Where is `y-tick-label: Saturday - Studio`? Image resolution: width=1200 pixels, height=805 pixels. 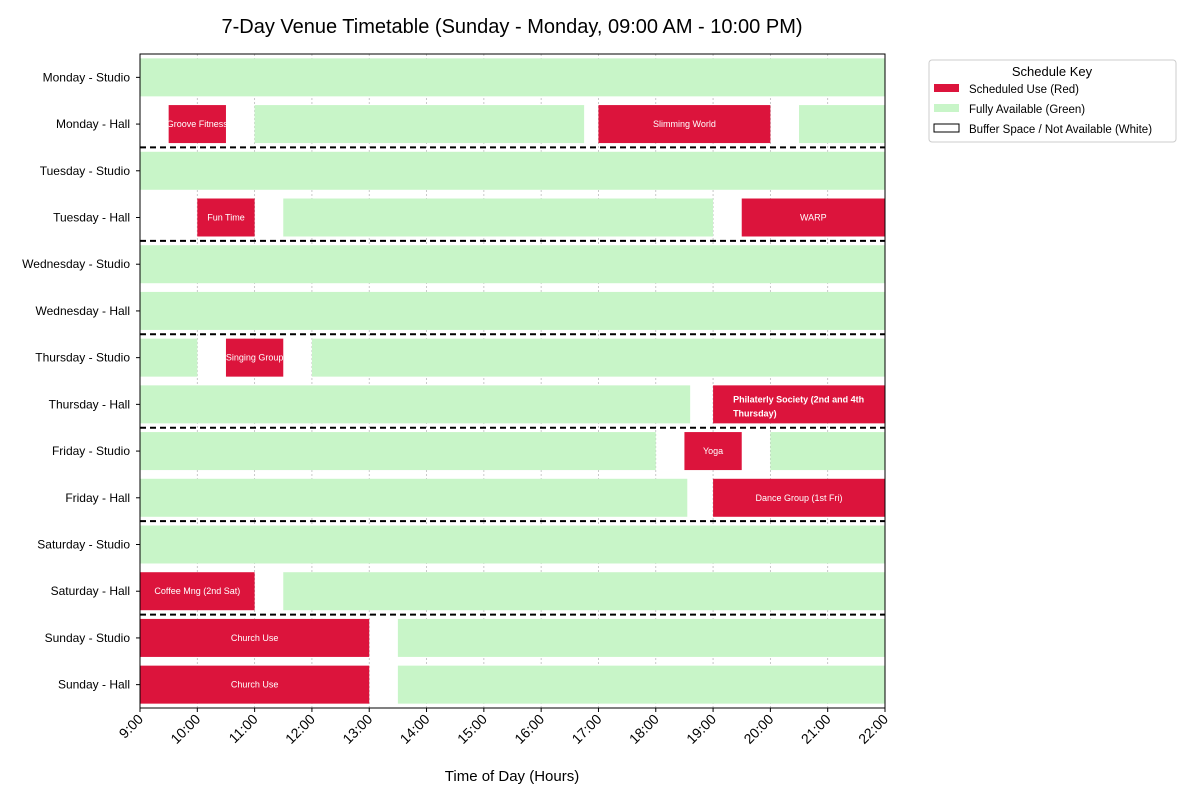 y-tick-label: Saturday - Studio is located at coordinates (83, 545).